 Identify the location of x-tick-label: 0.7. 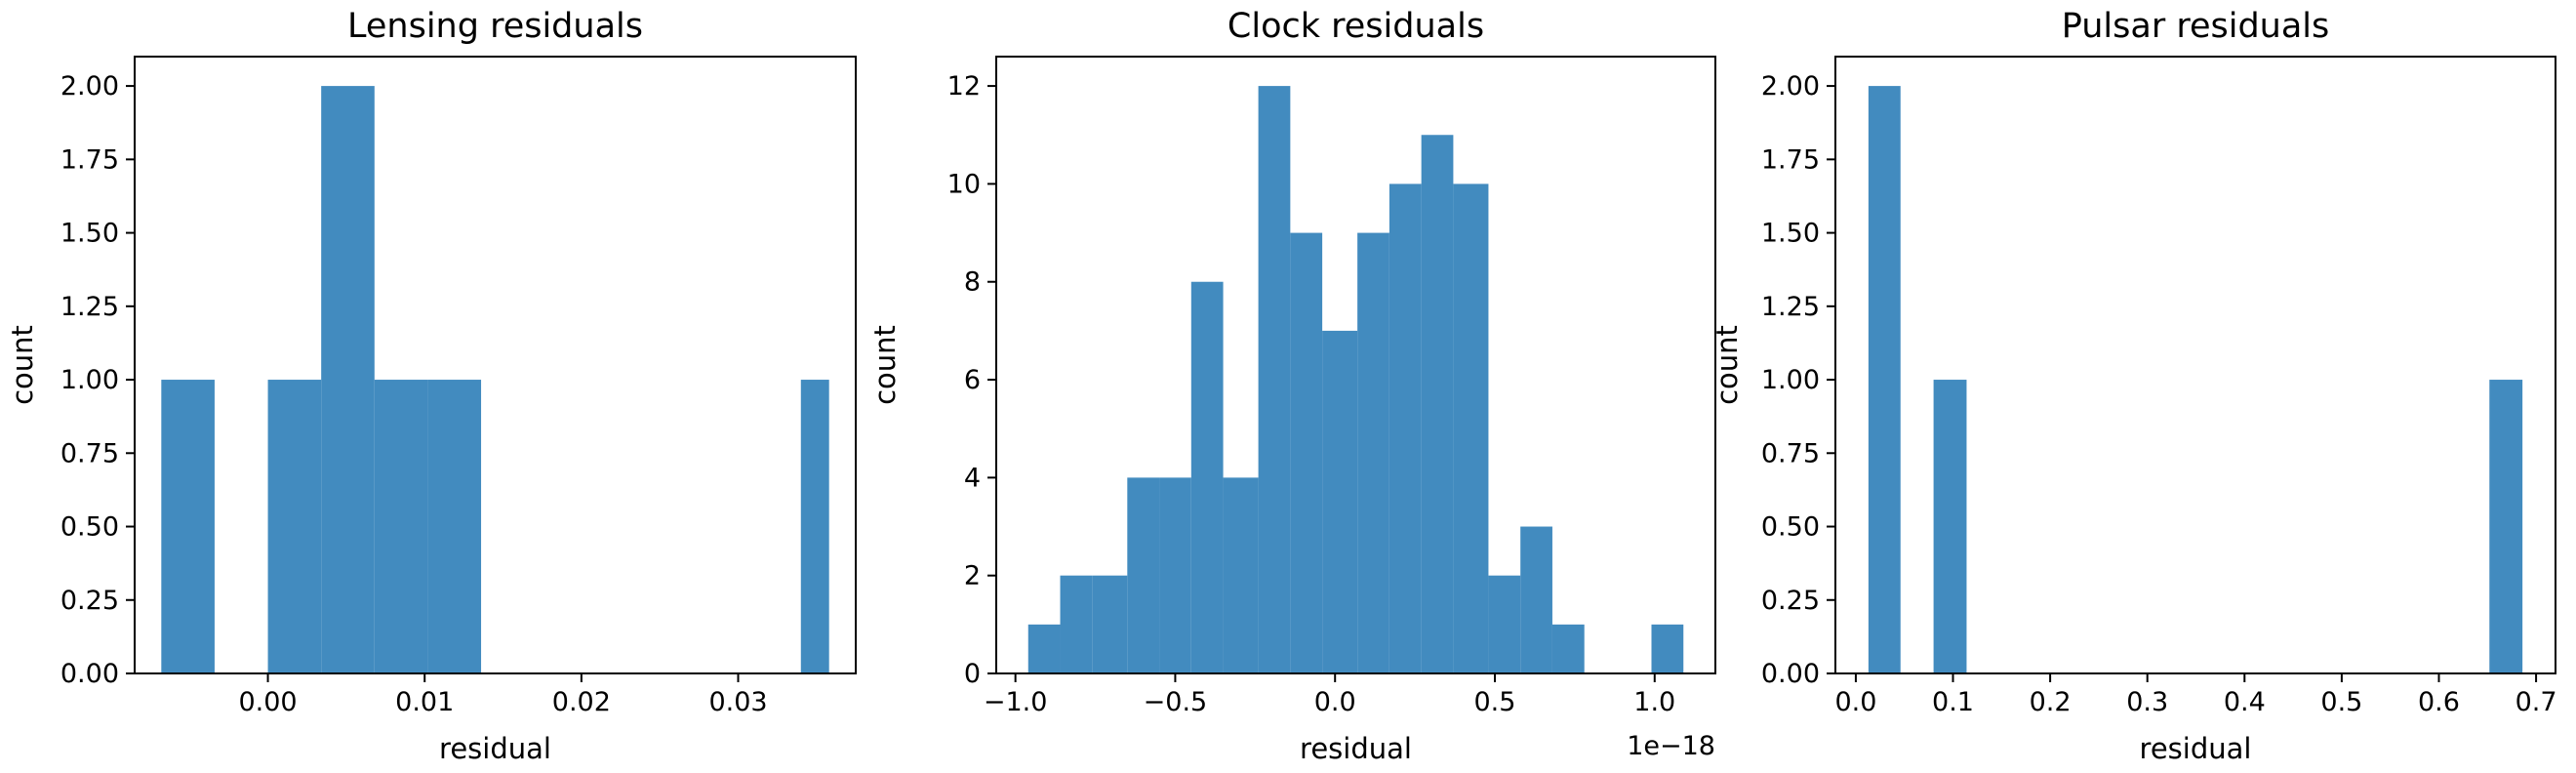
(2536, 702).